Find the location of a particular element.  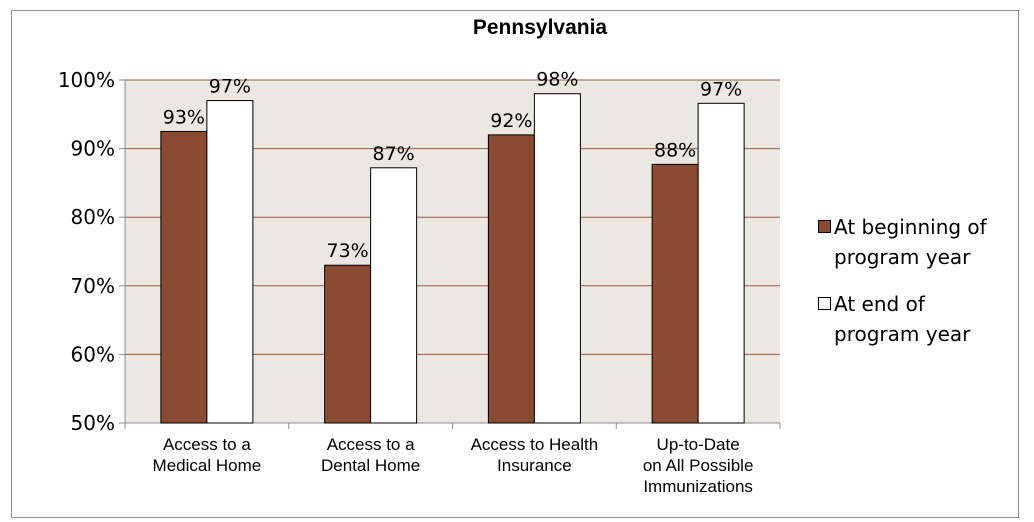

legend-item-beginning: At beginning of program year is located at coordinates (916, 242).